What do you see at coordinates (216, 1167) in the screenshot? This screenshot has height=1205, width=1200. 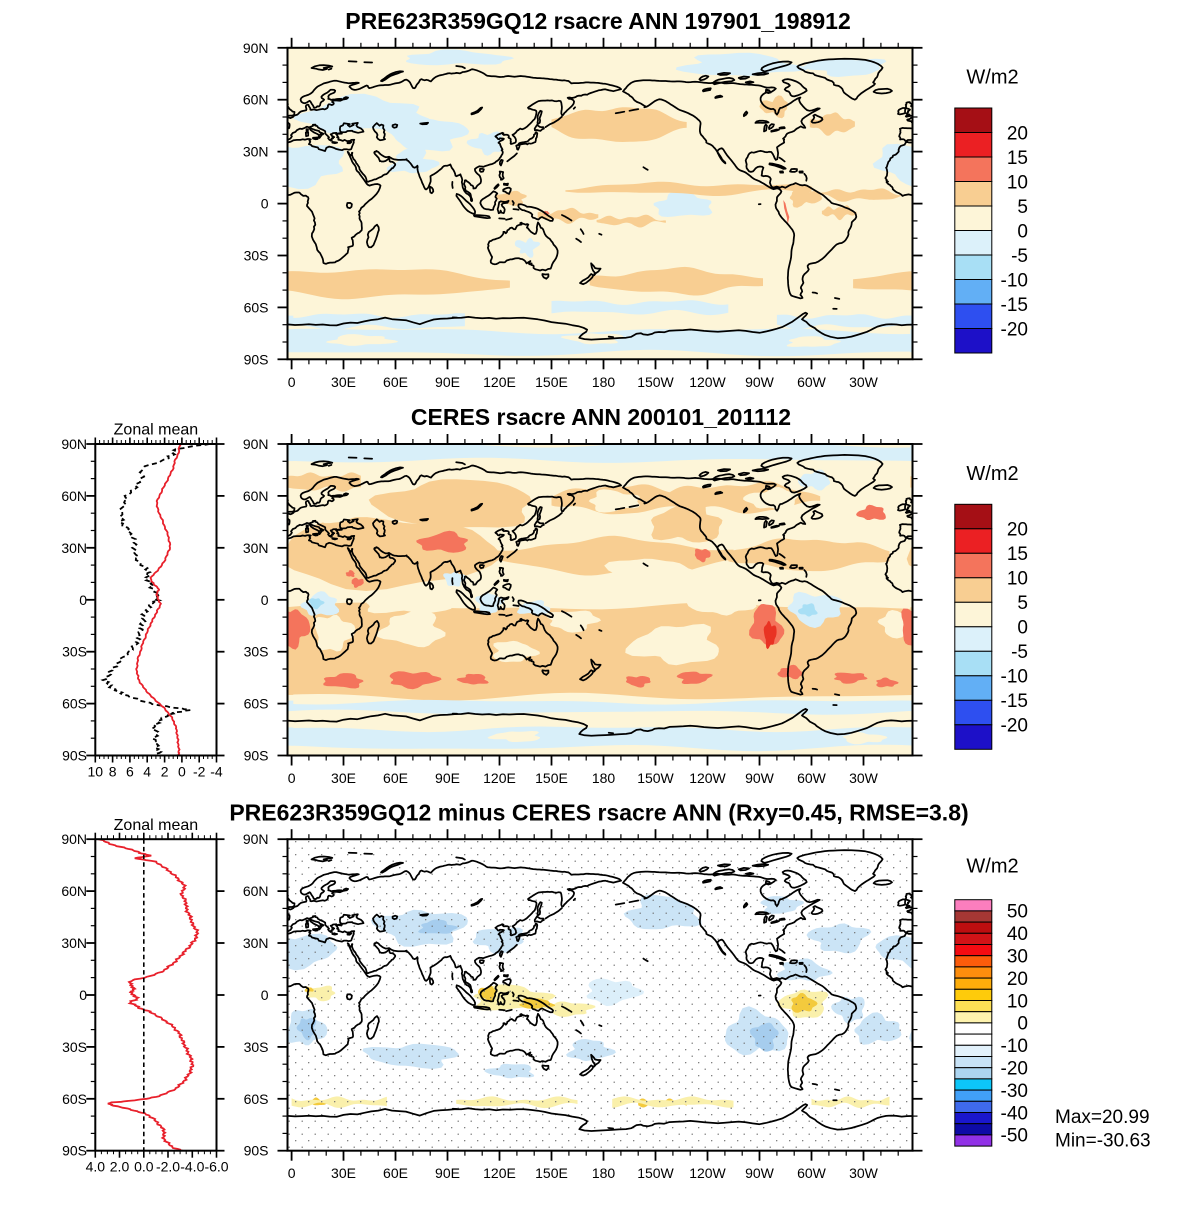 I see `svg-text: -6.0` at bounding box center [216, 1167].